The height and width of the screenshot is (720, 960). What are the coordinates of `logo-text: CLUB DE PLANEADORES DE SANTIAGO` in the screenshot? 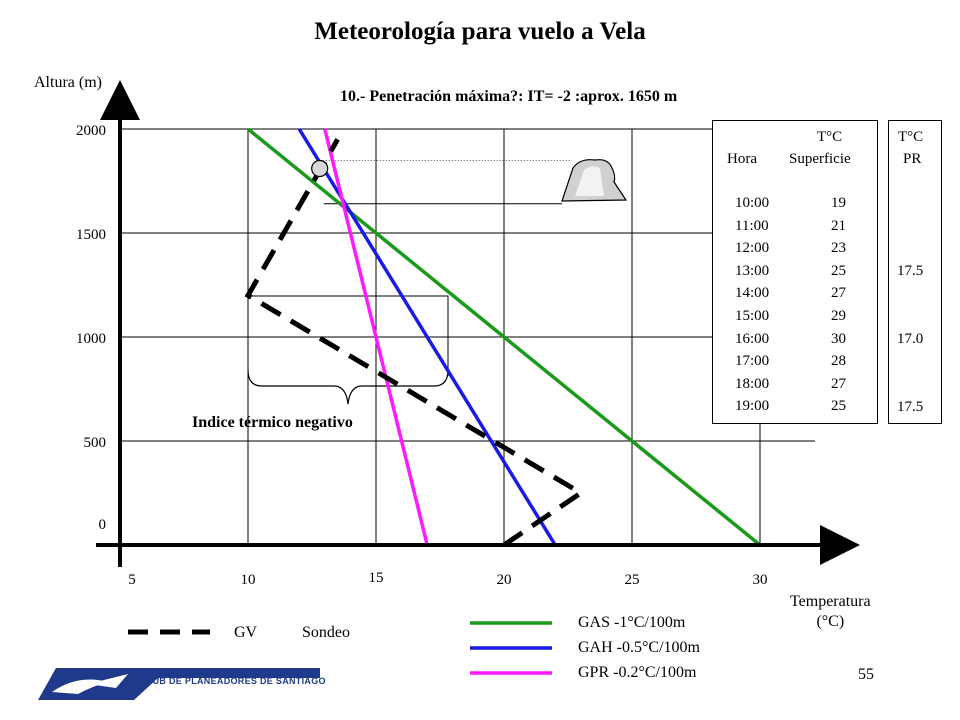 It's located at (233, 681).